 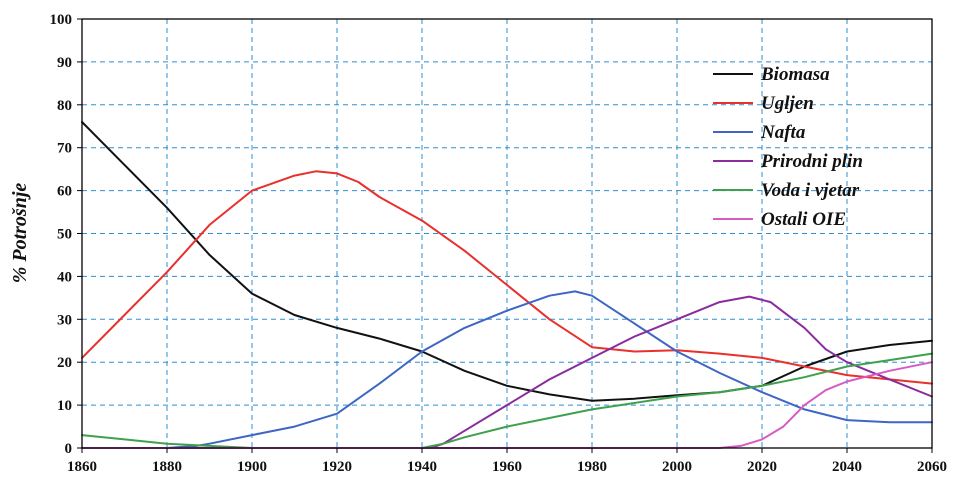 I want to click on x-tick-label: 1860, so click(x=82, y=467).